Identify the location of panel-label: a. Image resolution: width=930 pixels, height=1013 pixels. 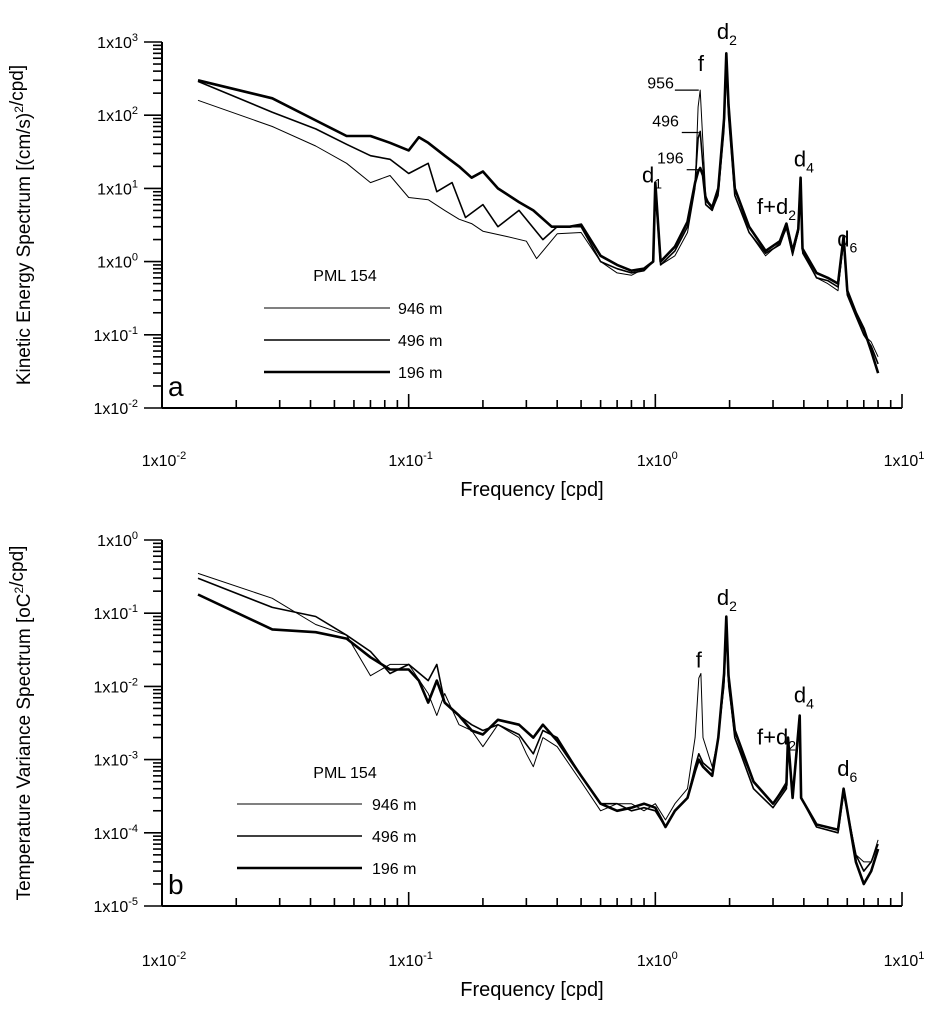
(176, 386).